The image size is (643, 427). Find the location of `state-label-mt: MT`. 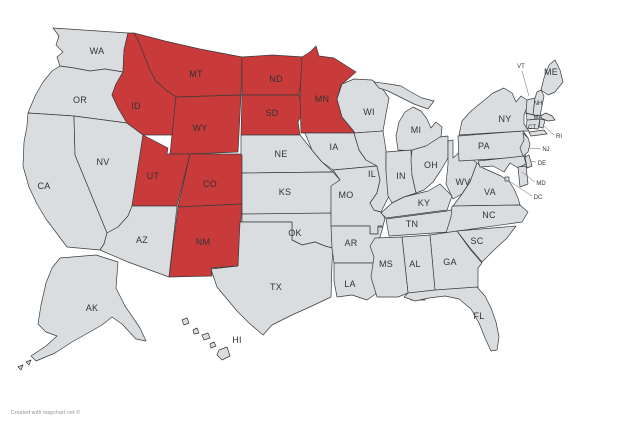

state-label-mt: MT is located at coordinates (196, 74).